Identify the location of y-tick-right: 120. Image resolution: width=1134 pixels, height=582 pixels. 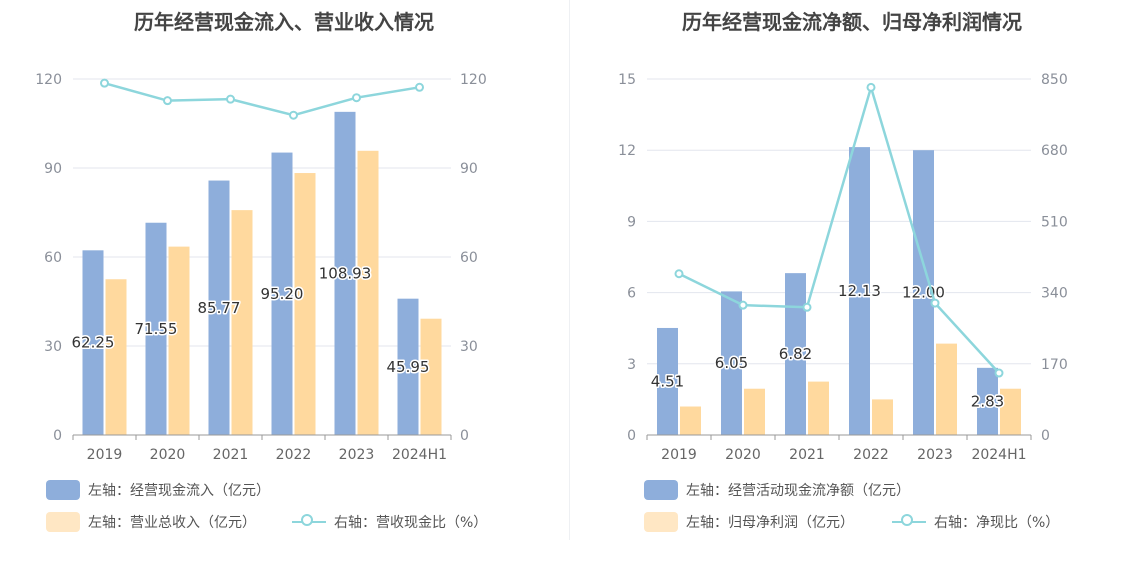
(473, 80).